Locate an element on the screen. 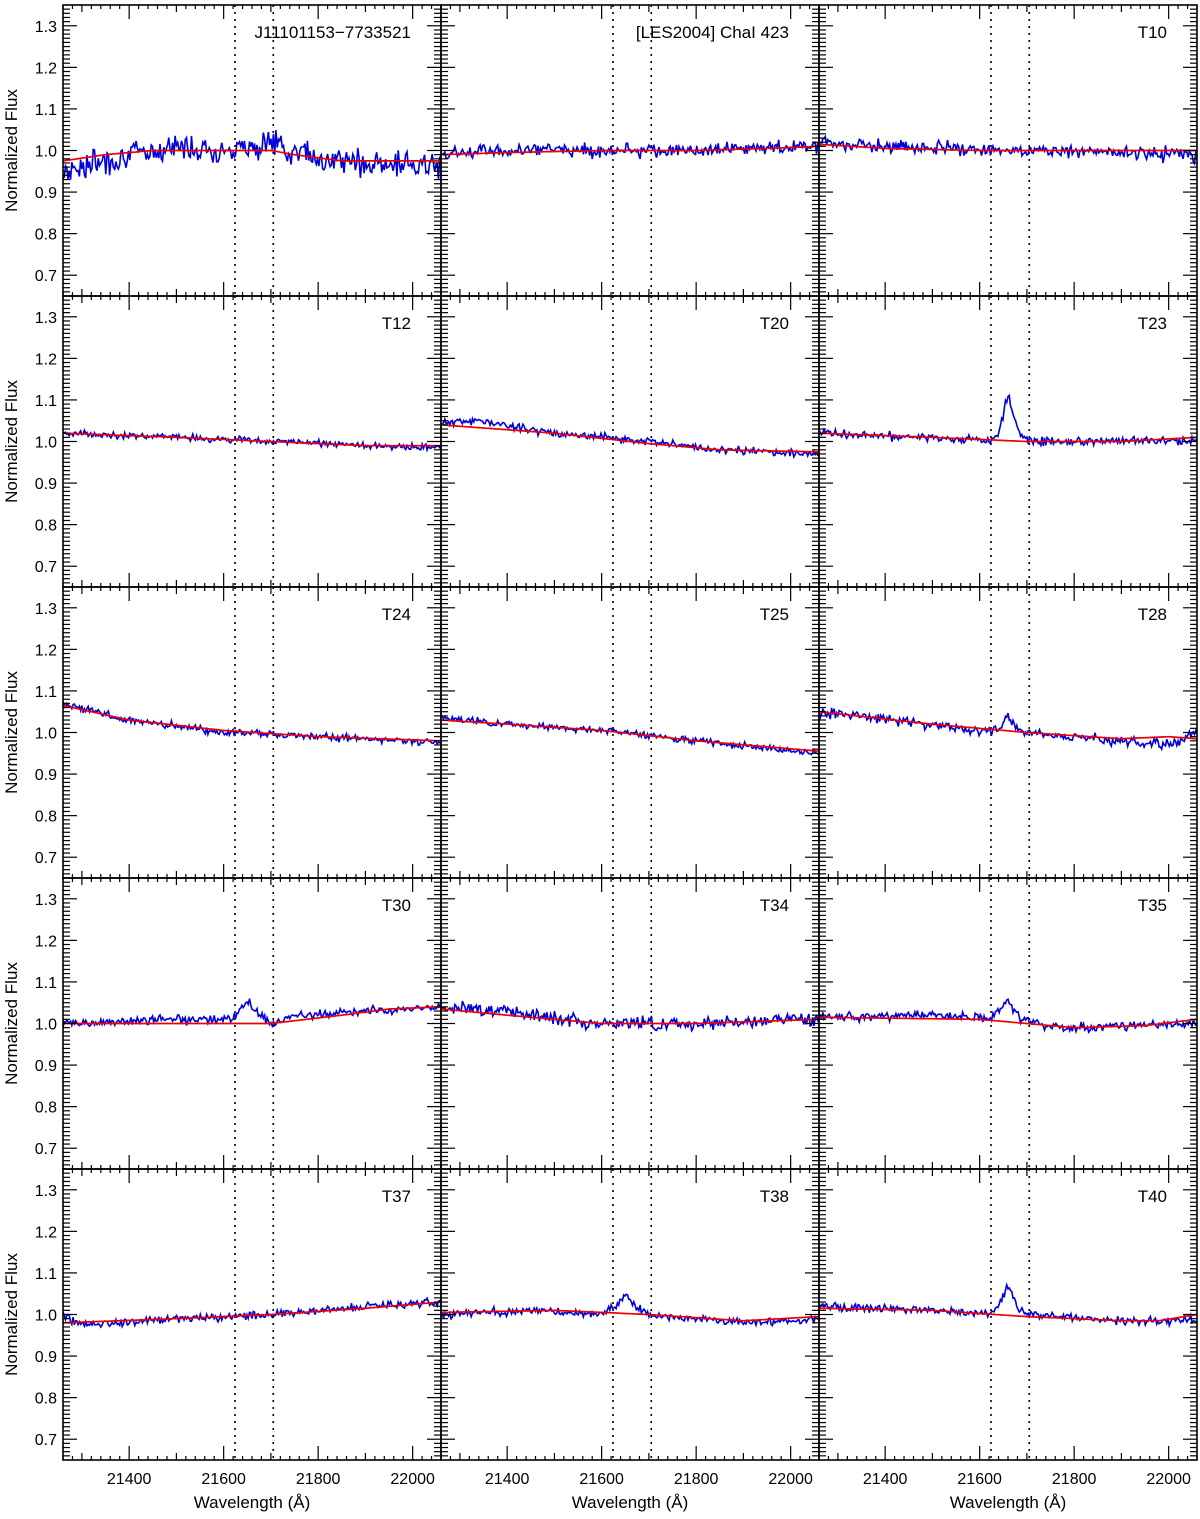 The width and height of the screenshot is (1200, 1519). x-tick-label: 21800 is located at coordinates (1074, 1479).